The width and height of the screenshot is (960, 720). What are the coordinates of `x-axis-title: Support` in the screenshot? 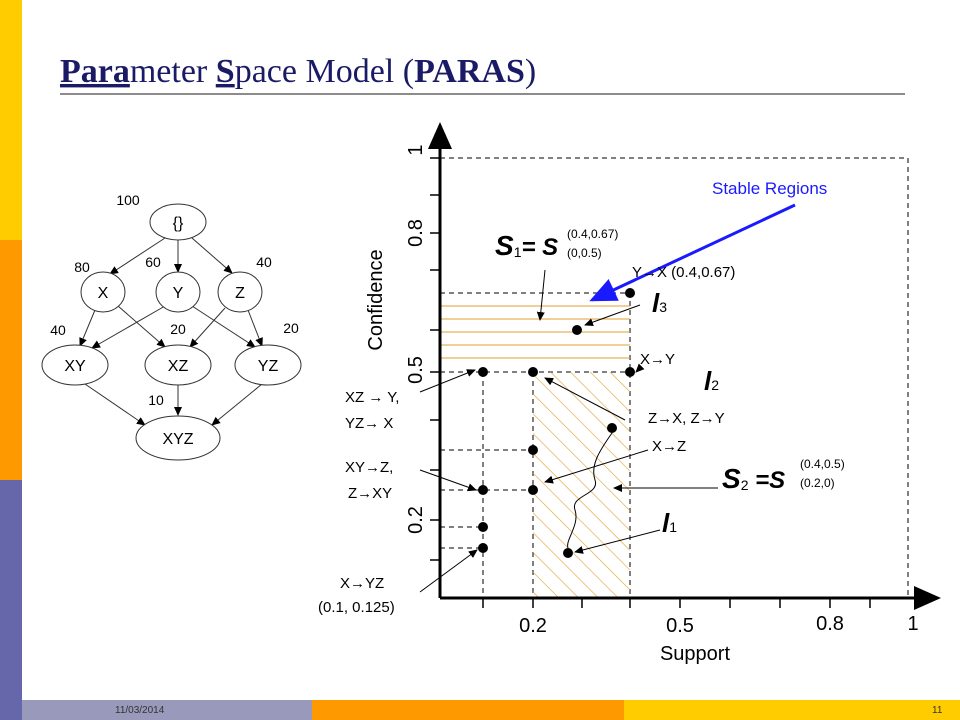 It's located at (695, 654).